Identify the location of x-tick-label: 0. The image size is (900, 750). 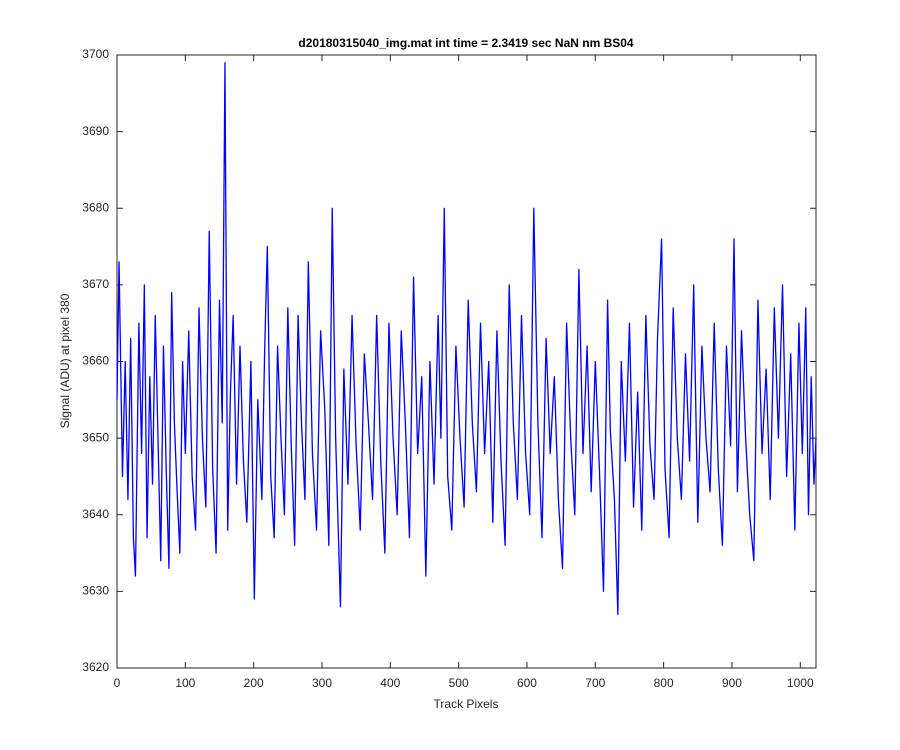
(117, 683).